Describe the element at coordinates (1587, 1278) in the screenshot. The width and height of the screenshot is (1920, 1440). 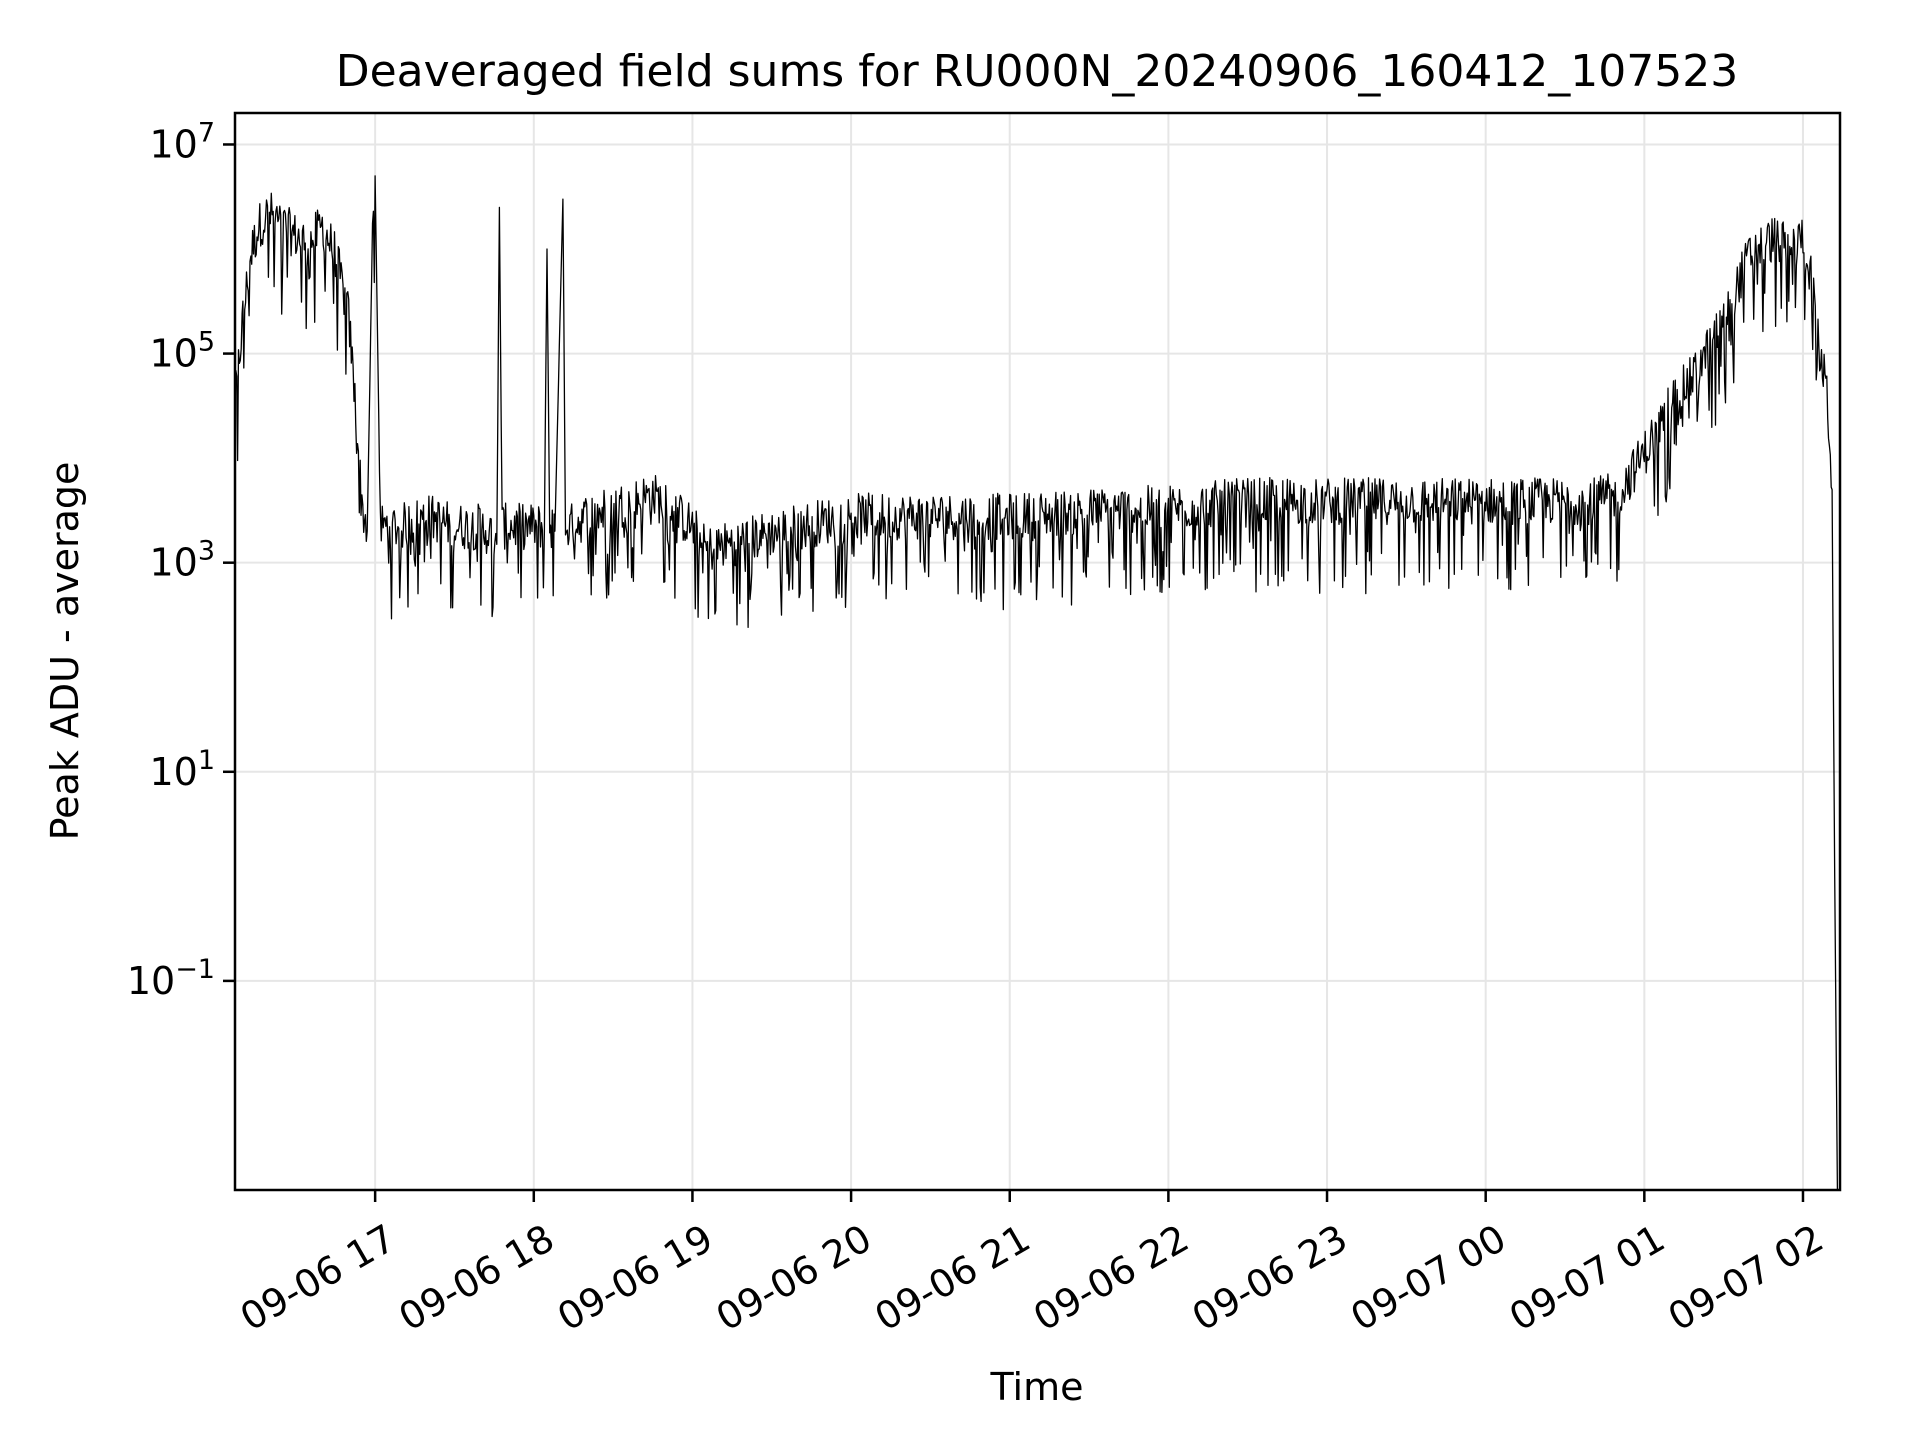
I see `x-tick-label: 09-07 01` at that location.